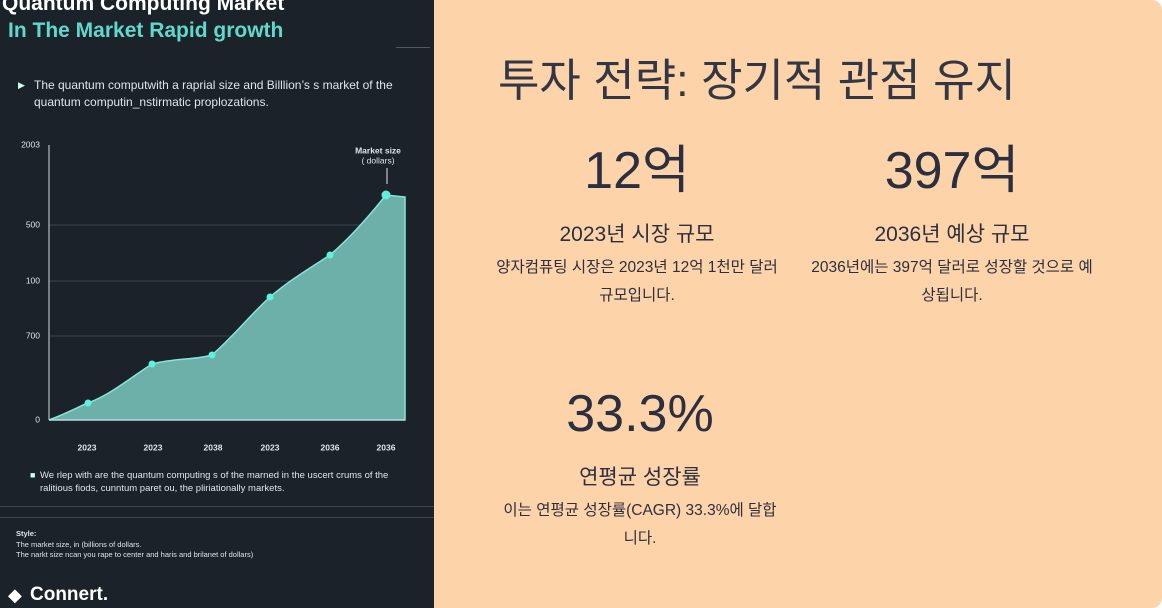  I want to click on stat-description: 양자컴퓨팅 시장은 2023년 12억 1천만 달러 규모입니다., so click(637, 281).